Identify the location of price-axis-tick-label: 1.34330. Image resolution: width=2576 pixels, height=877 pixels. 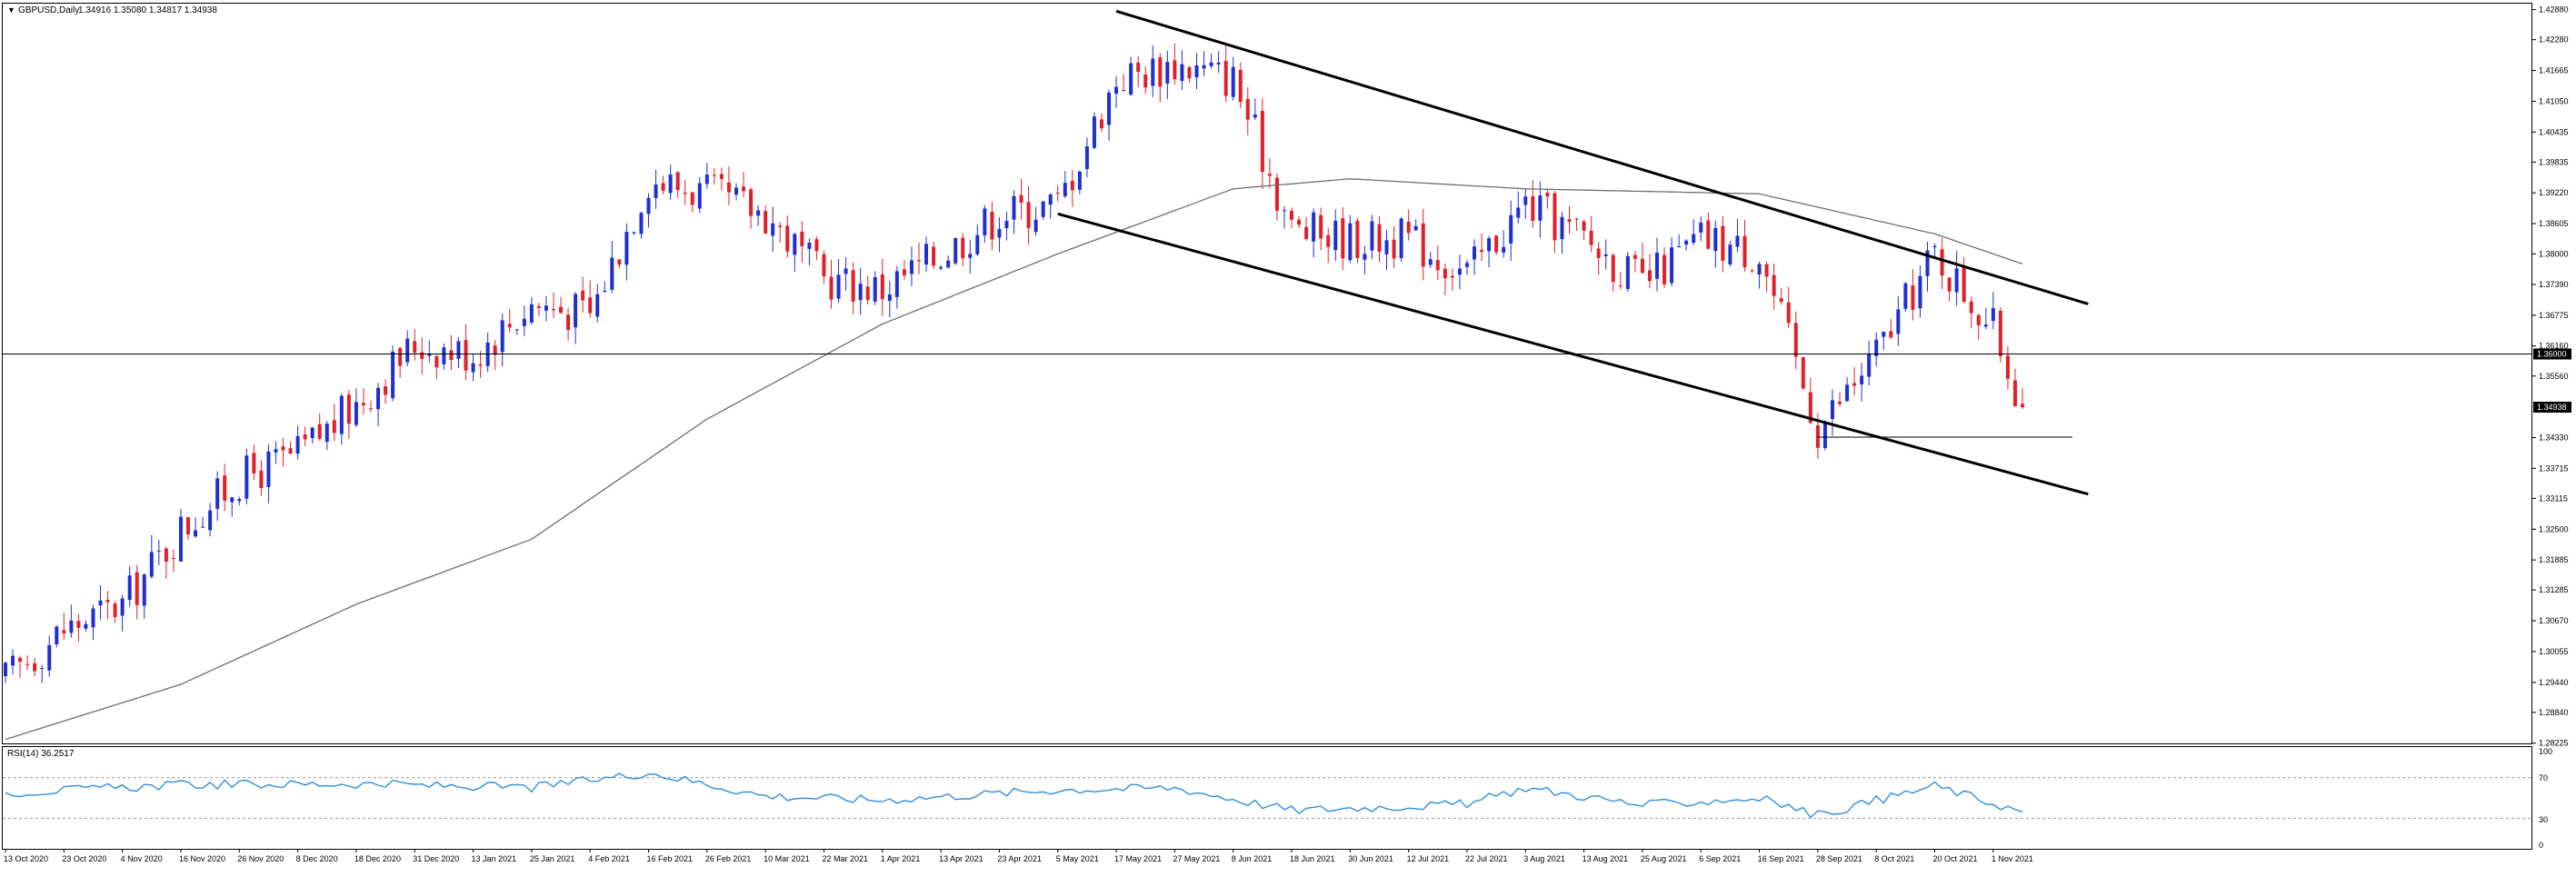
(2554, 437).